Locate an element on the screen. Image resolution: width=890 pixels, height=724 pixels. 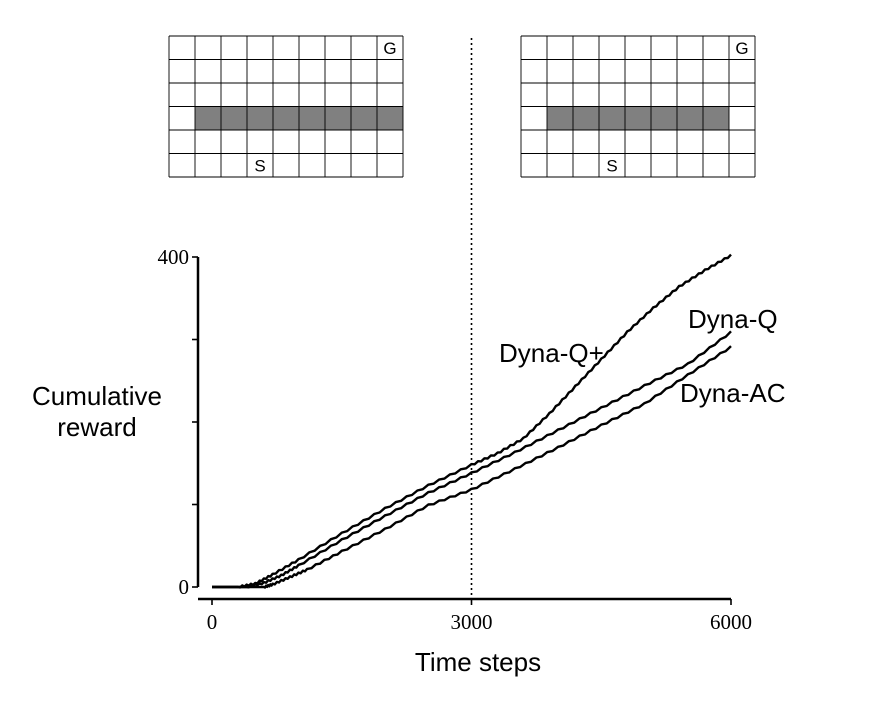
x-tick-label: 3000 is located at coordinates (472, 622).